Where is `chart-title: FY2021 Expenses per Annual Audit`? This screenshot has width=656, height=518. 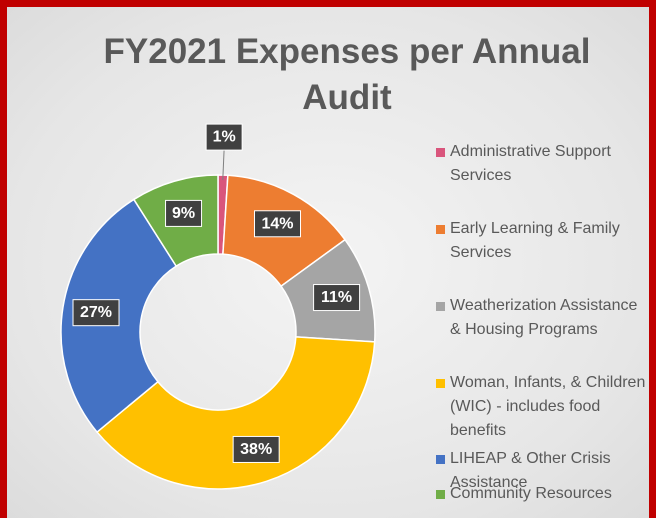 chart-title: FY2021 Expenses per Annual Audit is located at coordinates (347, 74).